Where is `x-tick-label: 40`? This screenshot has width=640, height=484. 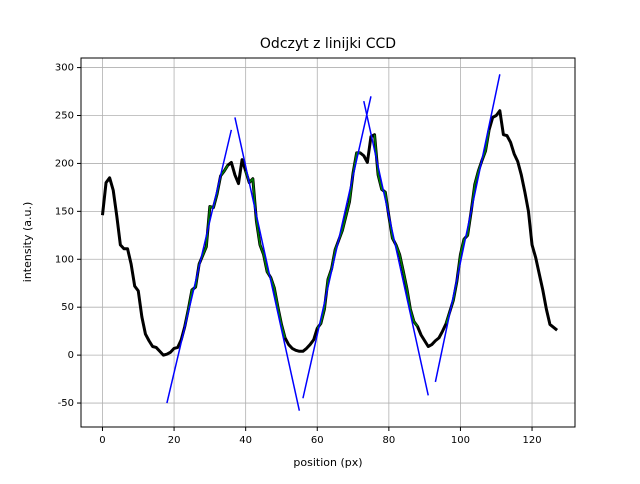
x-tick-label: 40 is located at coordinates (245, 440).